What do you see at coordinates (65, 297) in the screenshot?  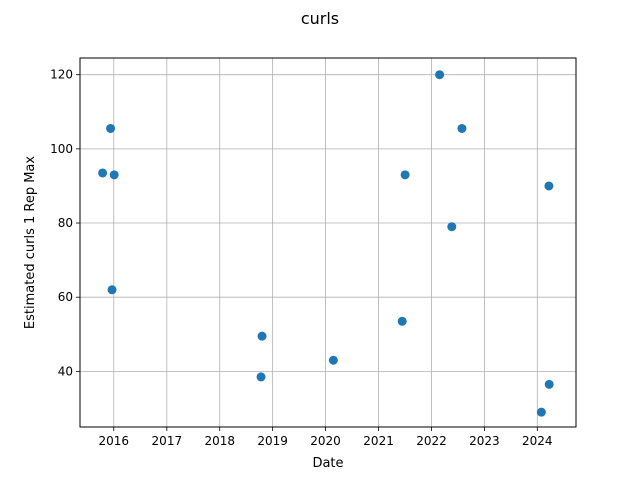 I see `y-tick-label: 60` at bounding box center [65, 297].